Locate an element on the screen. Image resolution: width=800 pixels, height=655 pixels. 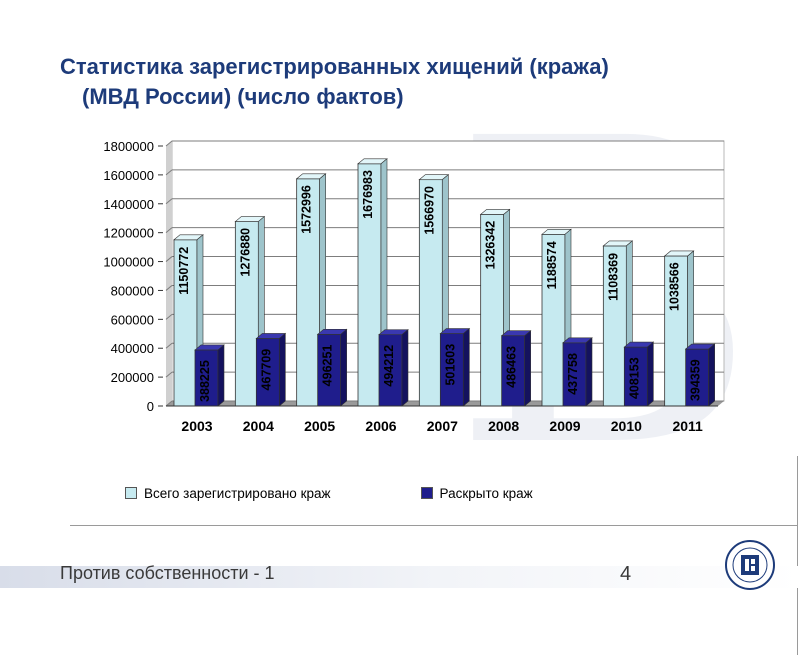
university-seal-icon is located at coordinates (750, 565).